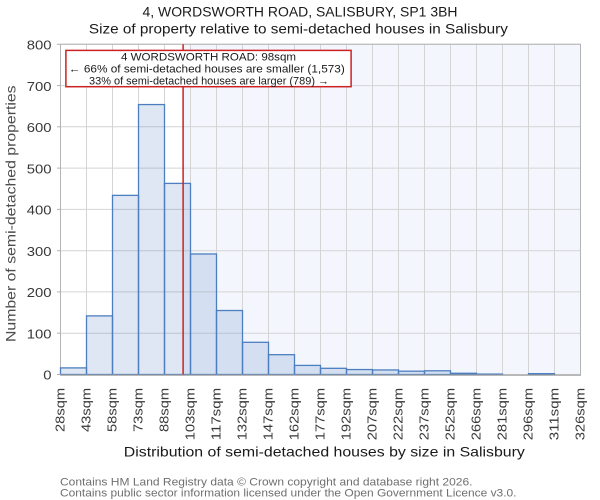 The height and width of the screenshot is (500, 600). What do you see at coordinates (320, 414) in the screenshot?
I see `svg-text: 177sqm` at bounding box center [320, 414].